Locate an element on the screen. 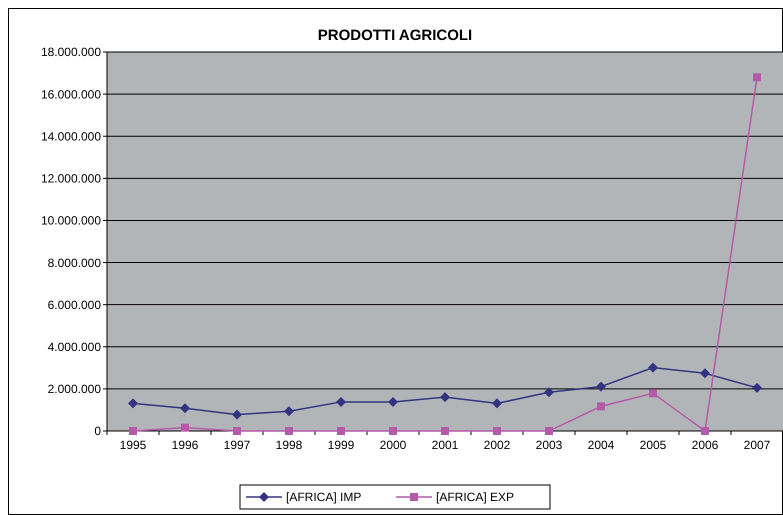  x-tick-label: 2001 is located at coordinates (445, 445).